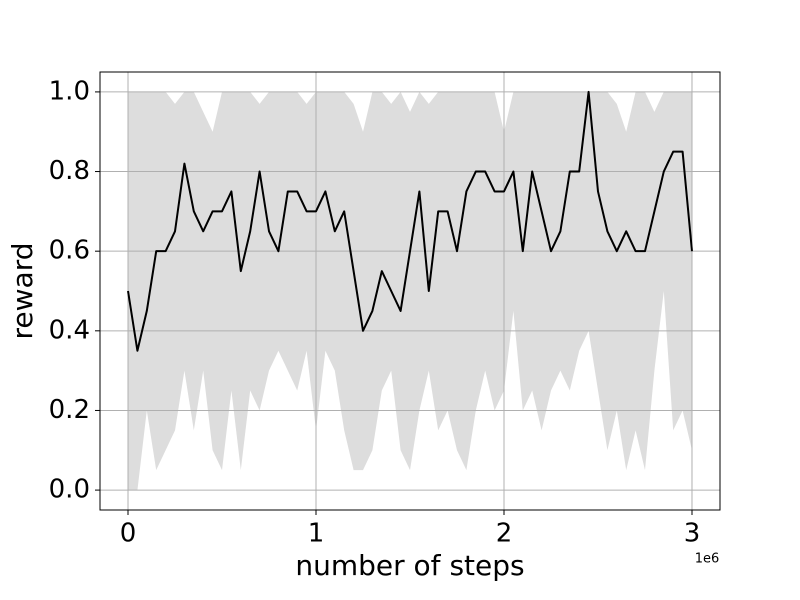 This screenshot has height=600, width=800. I want to click on x-tick-label: 1, so click(316, 534).